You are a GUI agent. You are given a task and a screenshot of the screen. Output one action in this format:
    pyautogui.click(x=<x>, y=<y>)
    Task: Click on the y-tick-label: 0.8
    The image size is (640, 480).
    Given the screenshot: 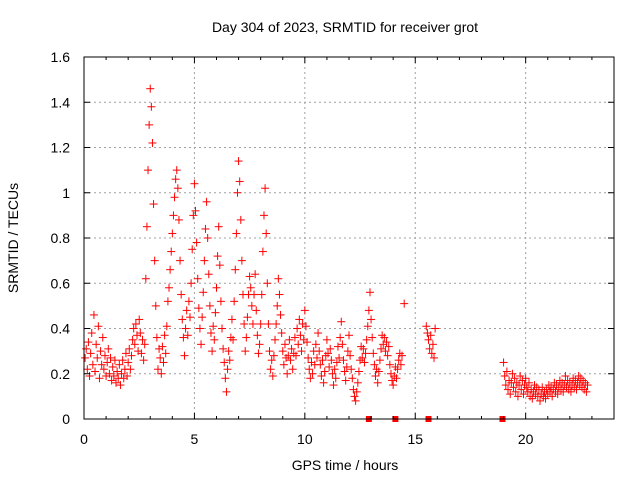 What is the action you would take?
    pyautogui.click(x=61, y=238)
    